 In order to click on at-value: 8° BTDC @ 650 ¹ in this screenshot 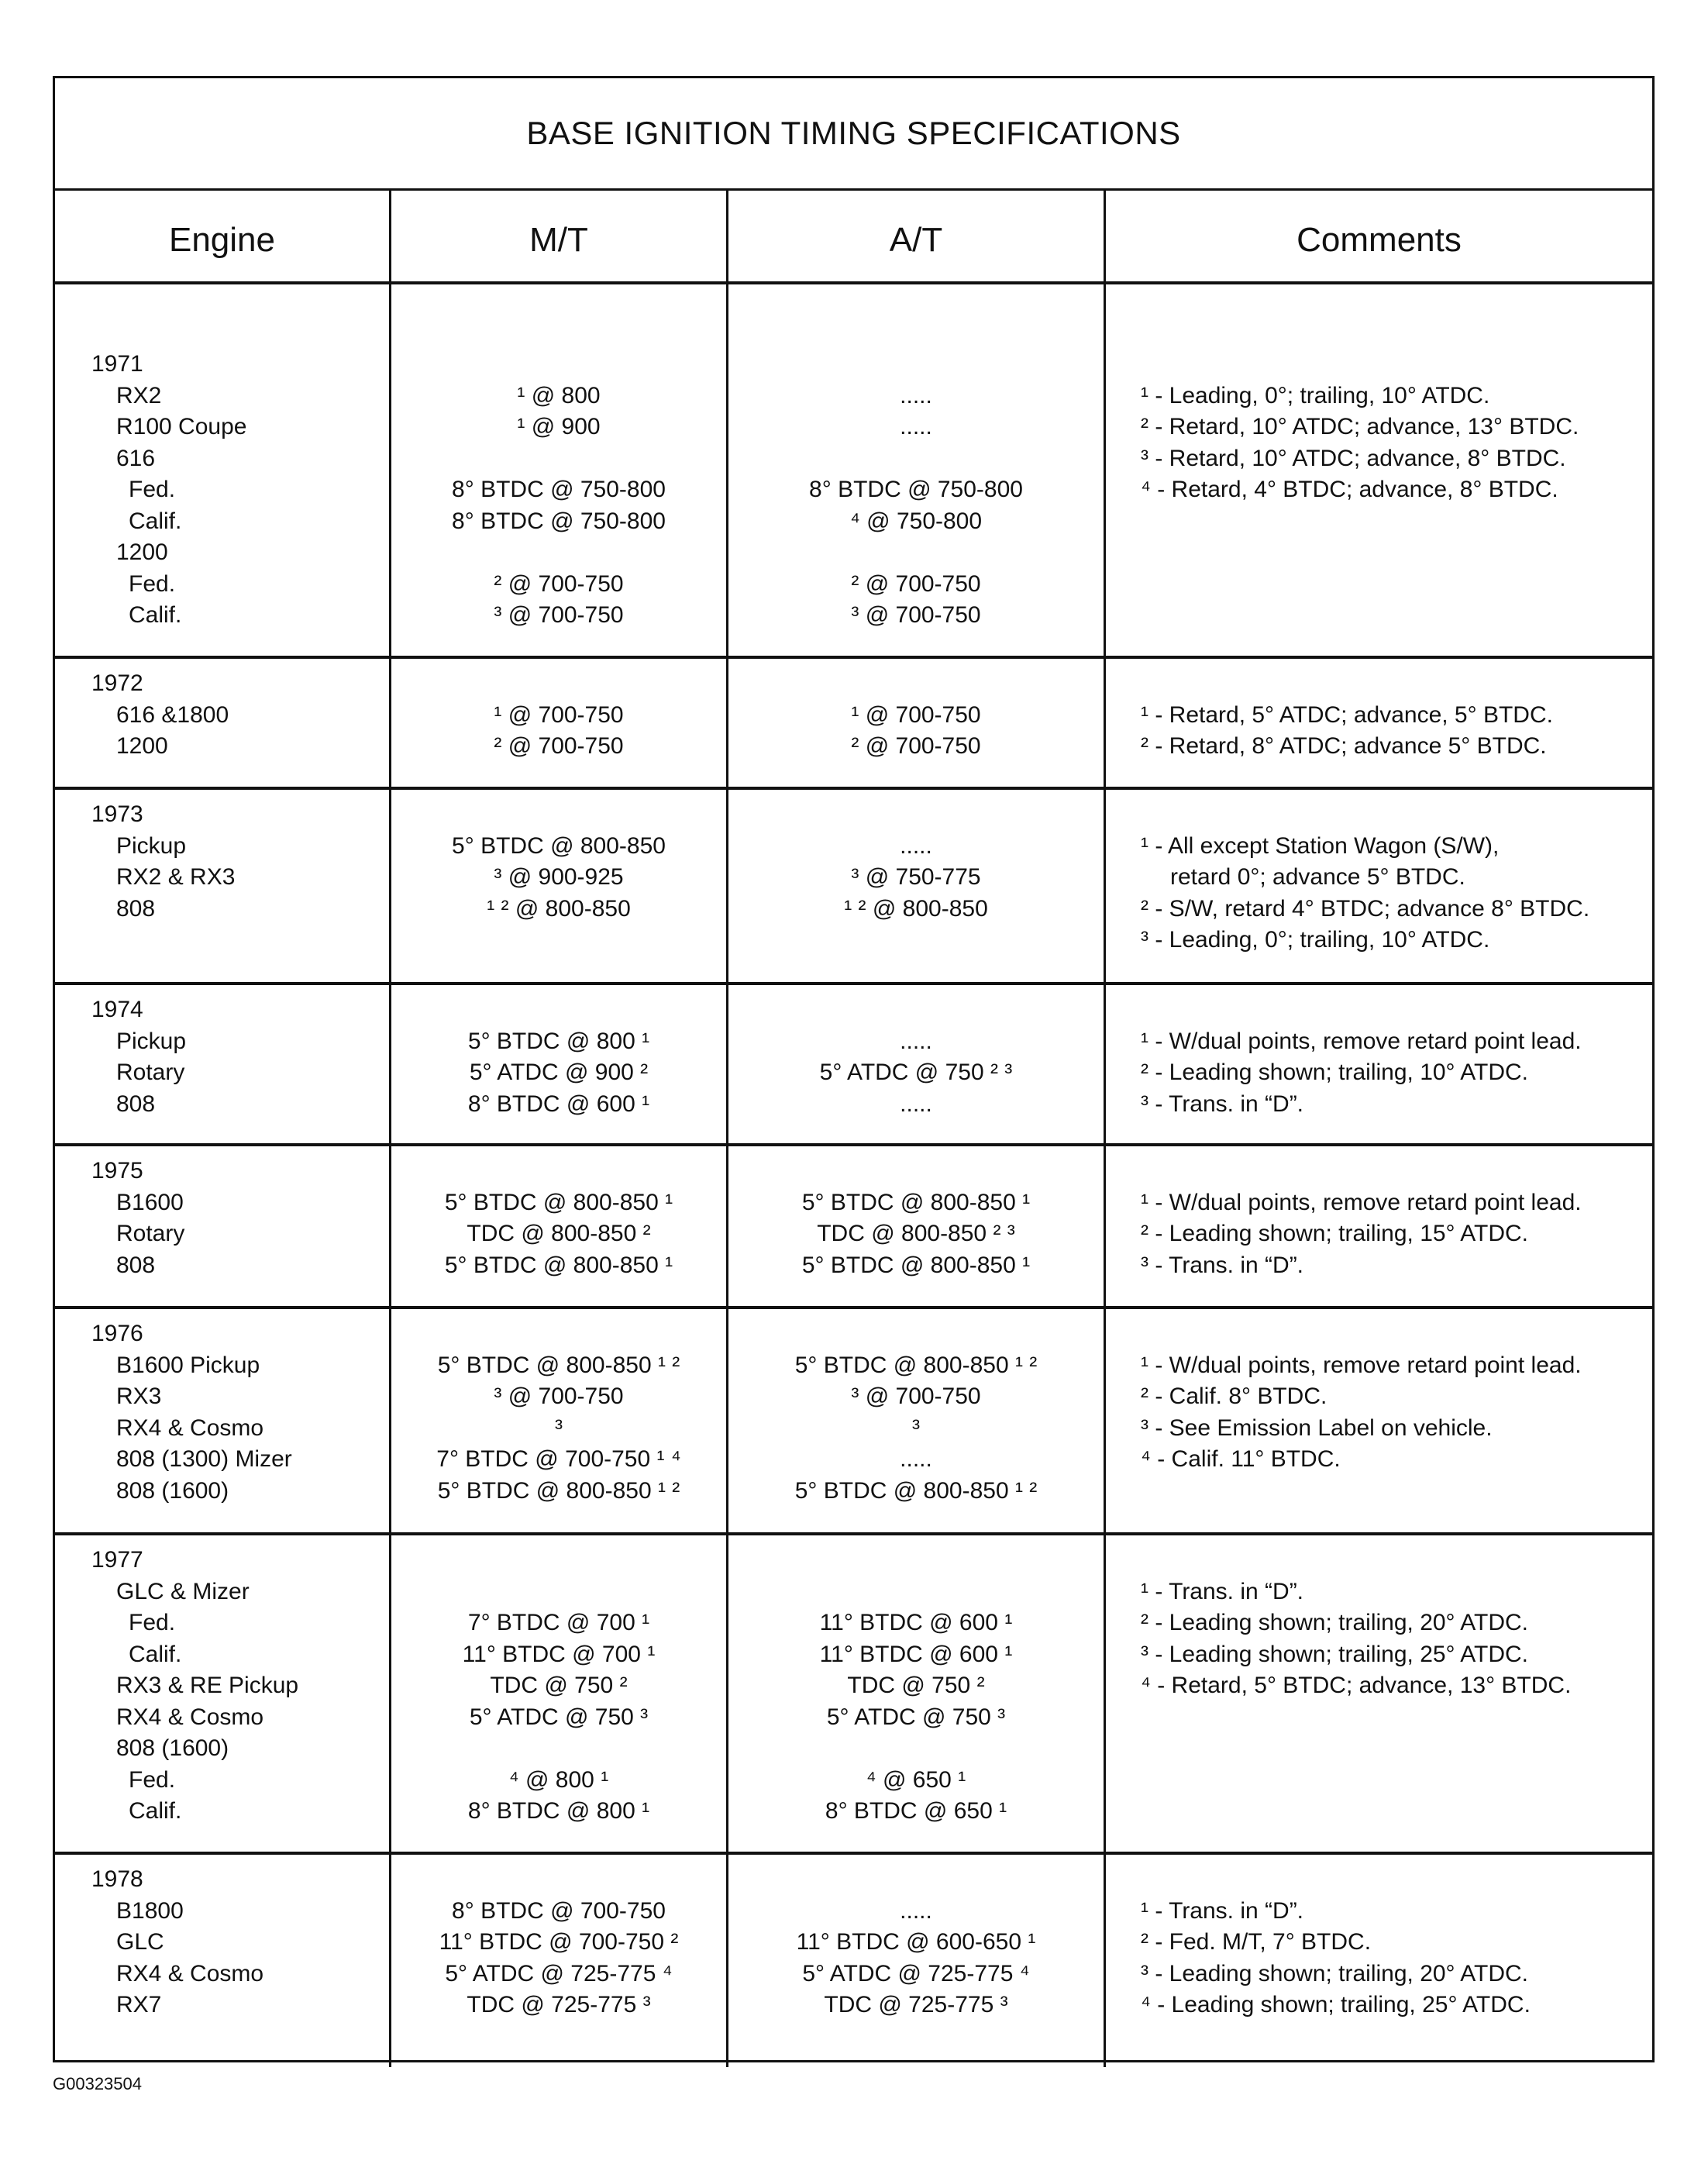, I will do `click(916, 1811)`.